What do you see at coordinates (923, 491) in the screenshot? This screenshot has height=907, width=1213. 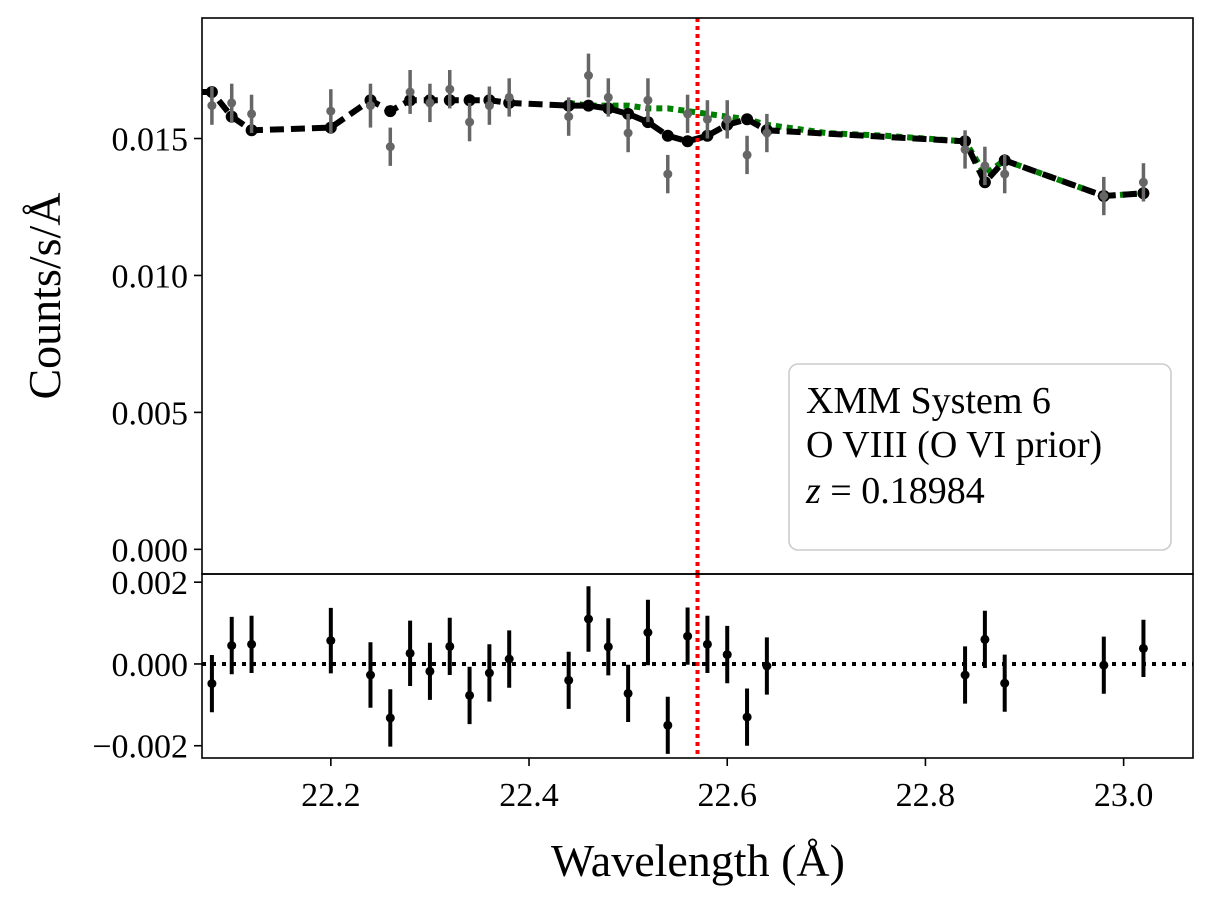 I see `redshift-value: 0.18984` at bounding box center [923, 491].